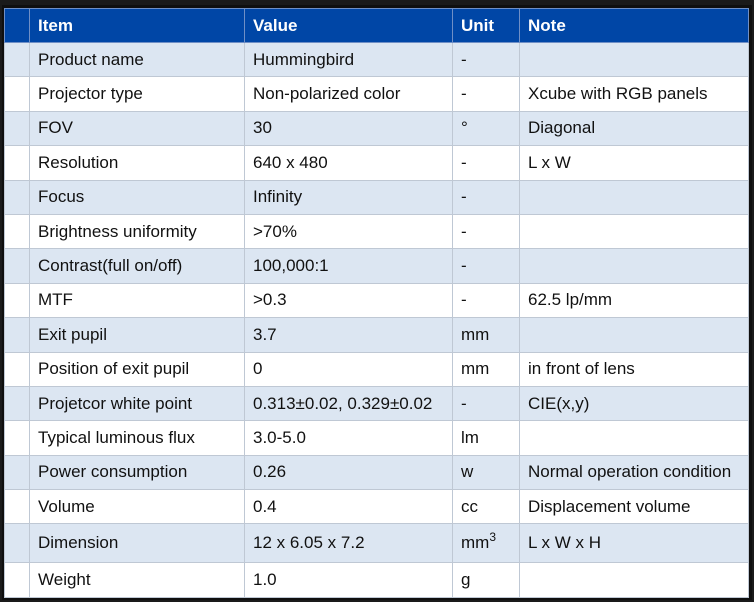  I want to click on table-row: Volume 0.4 cc Displacement volume, so click(376, 507).